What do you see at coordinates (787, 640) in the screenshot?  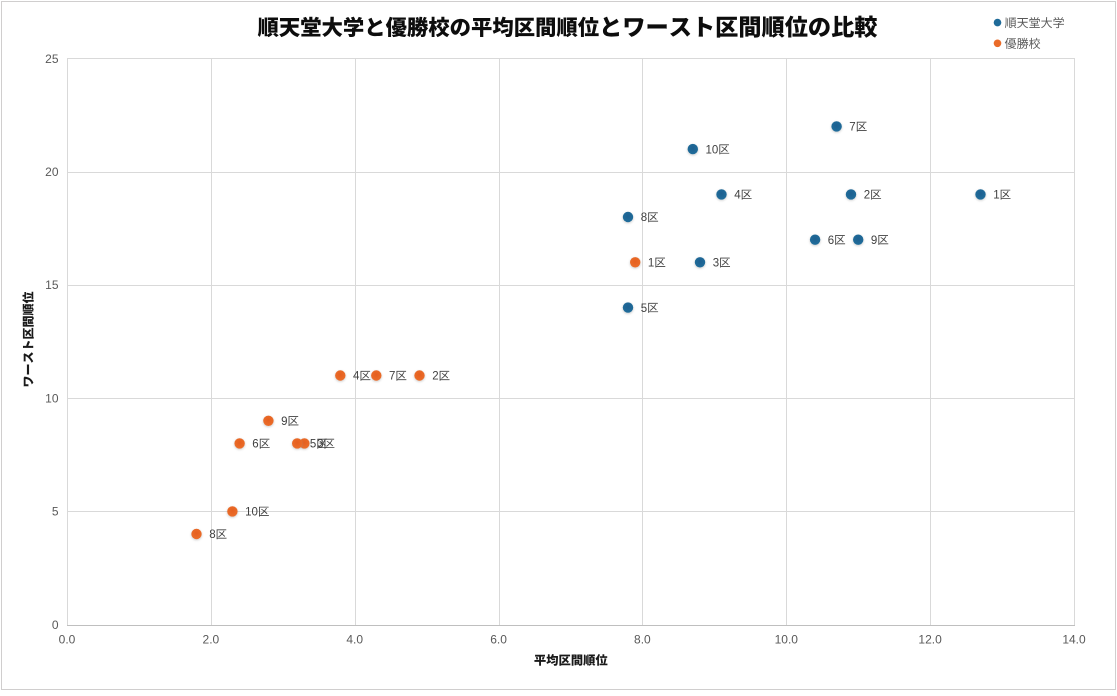 I see `svg-text: 10.0` at bounding box center [787, 640].